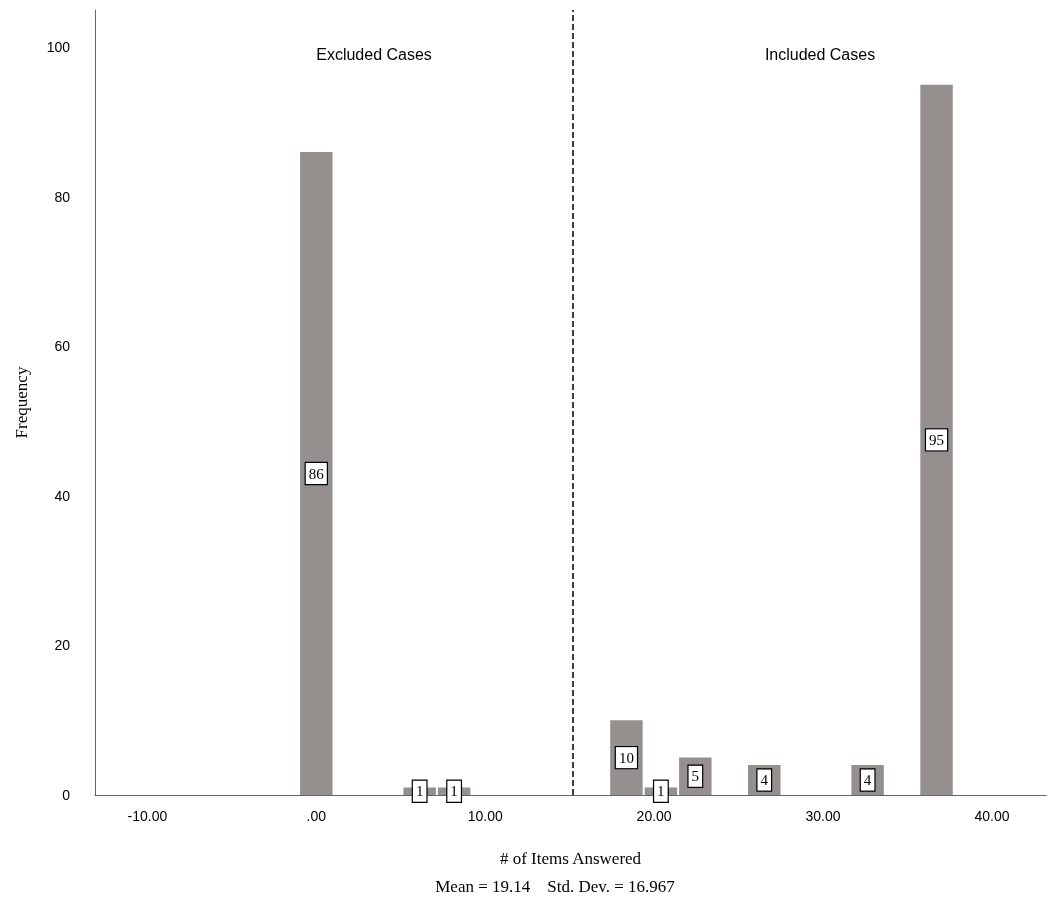 This screenshot has width=1047, height=911. What do you see at coordinates (555, 886) in the screenshot?
I see `text: Mean = 19.14 Std. Dev. = 16.967` at bounding box center [555, 886].